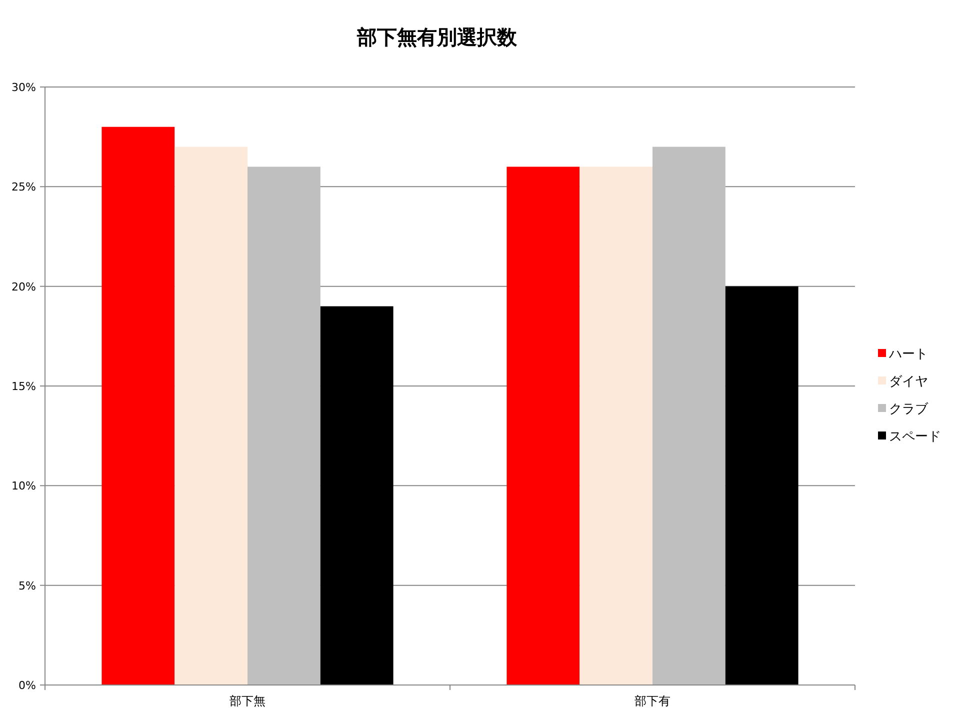 This screenshot has height=720, width=960. I want to click on y-tick-label: 25%, so click(24, 187).